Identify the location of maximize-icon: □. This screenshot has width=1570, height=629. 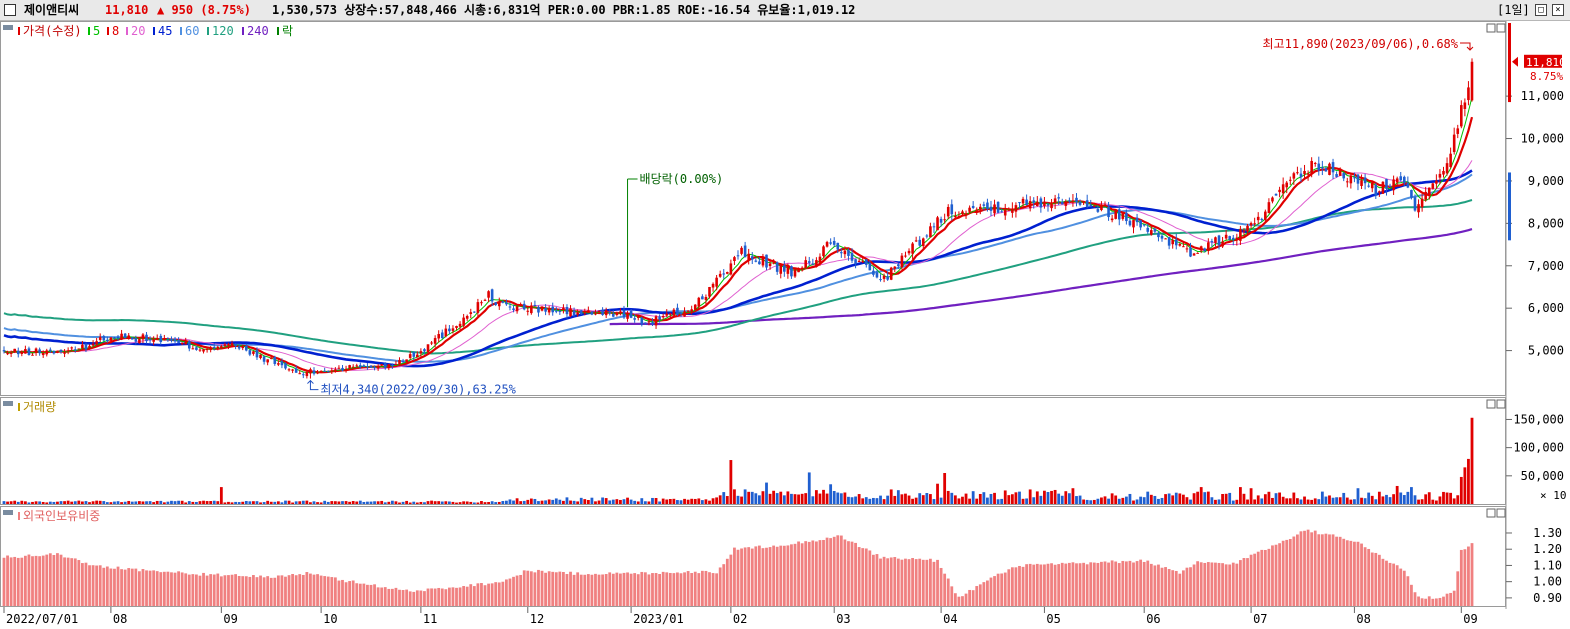
(1541, 10).